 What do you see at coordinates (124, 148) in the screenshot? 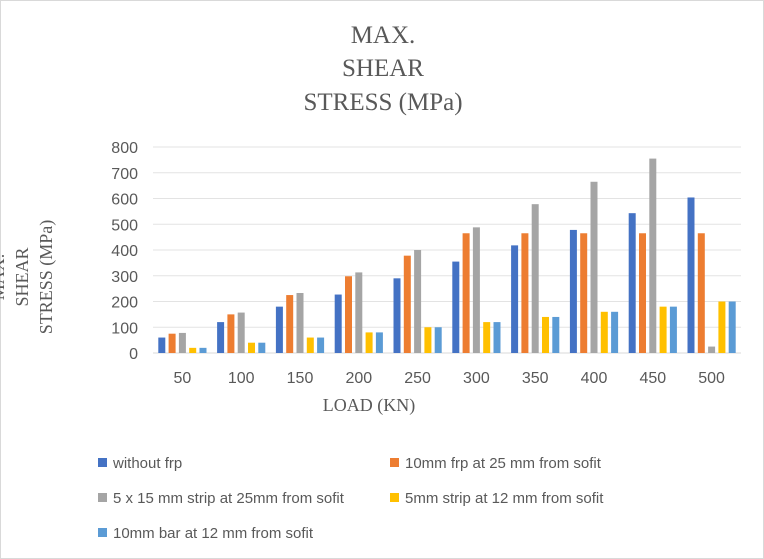
I see `y-tick-label: 800` at bounding box center [124, 148].